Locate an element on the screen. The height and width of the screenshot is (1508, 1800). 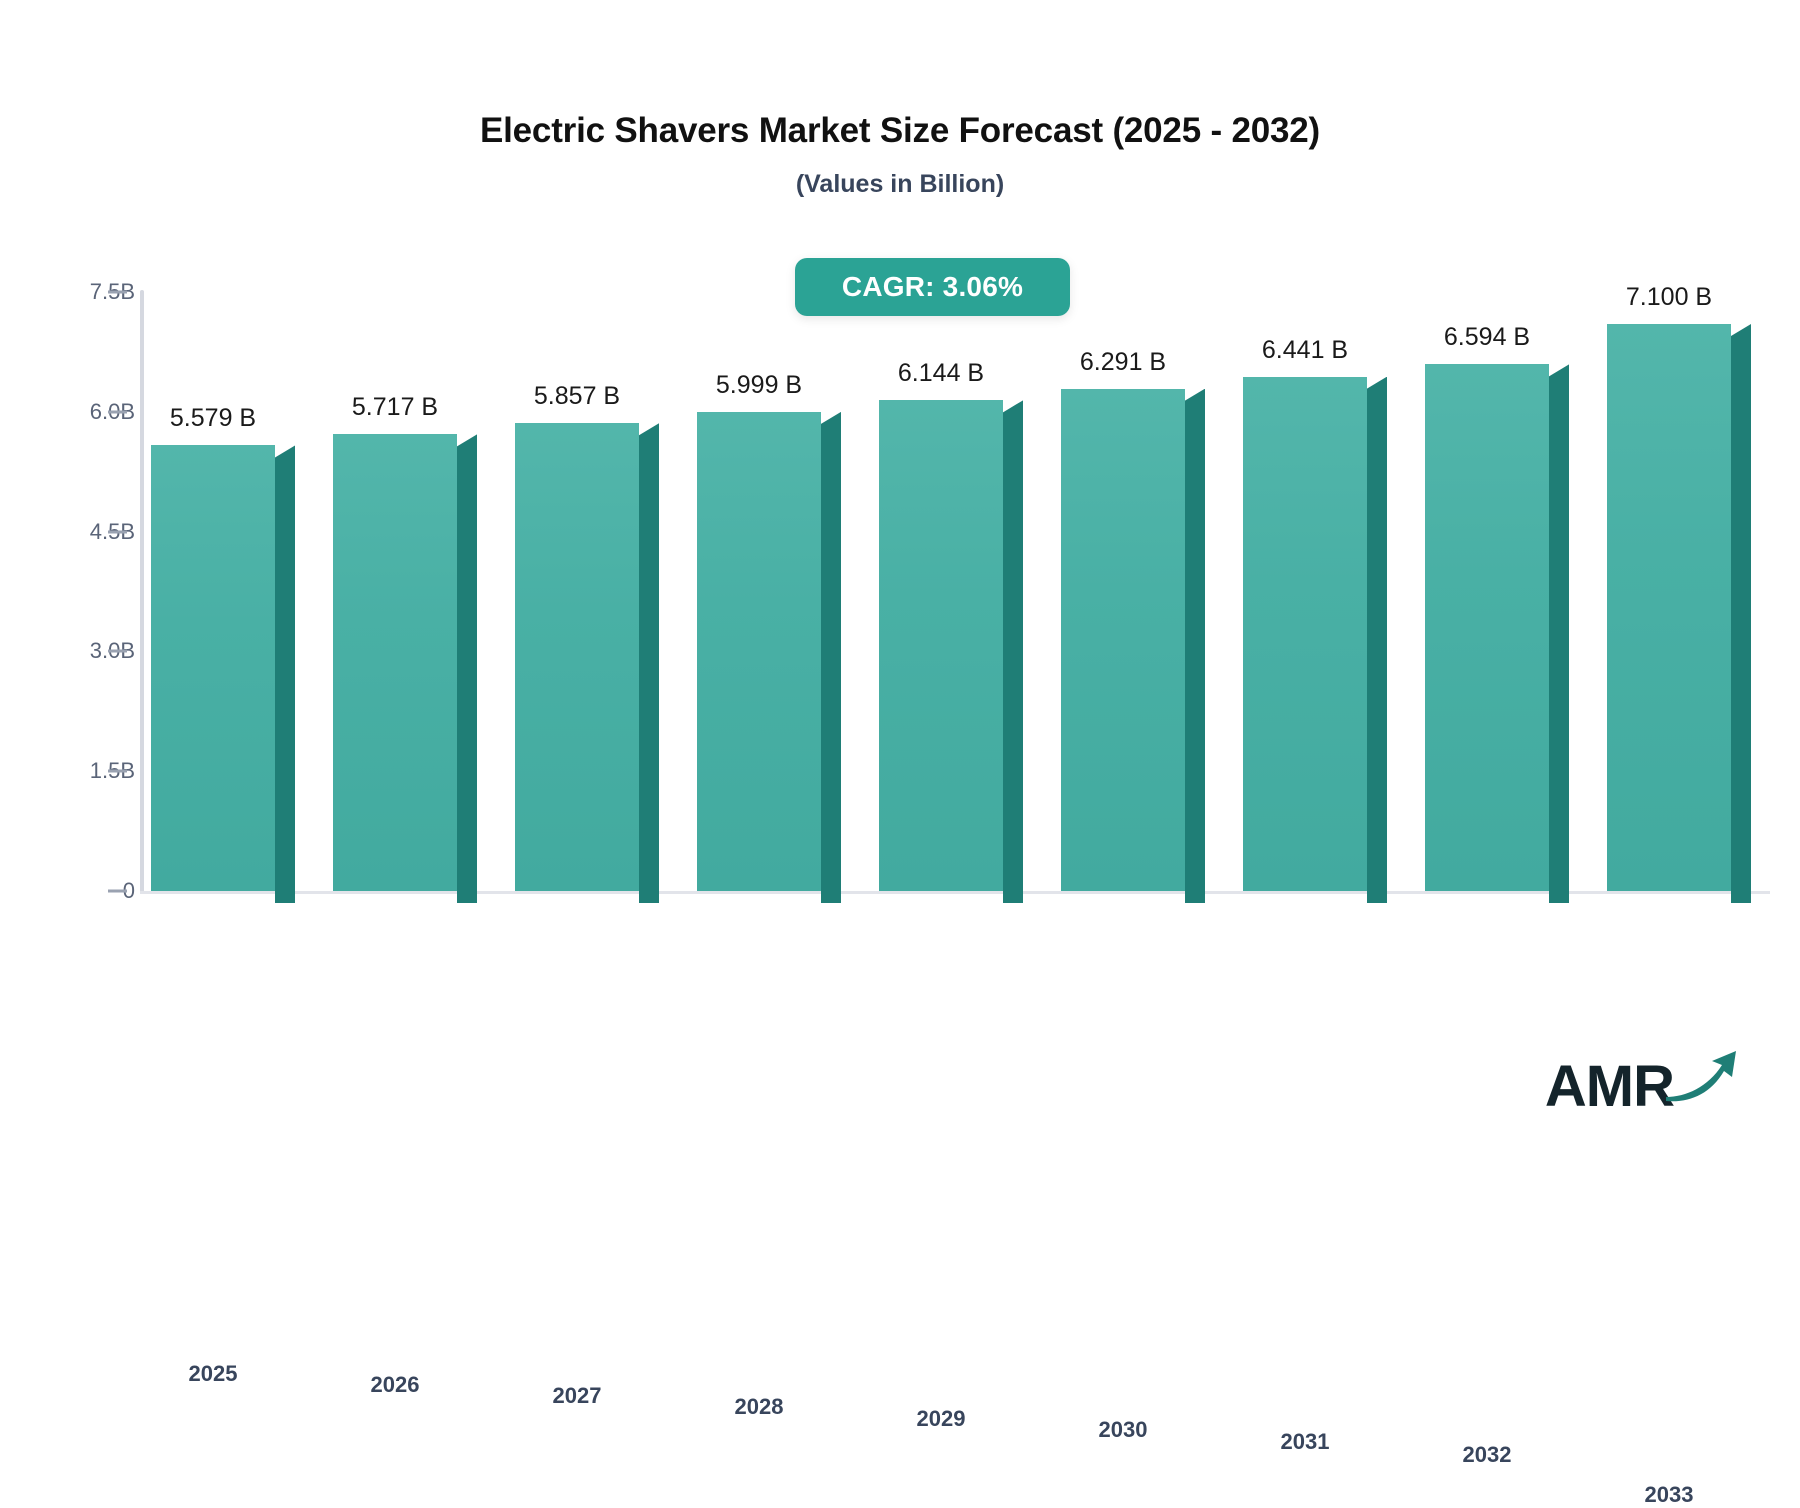
x-axis-category-label: 2027 is located at coordinates (577, 1395).